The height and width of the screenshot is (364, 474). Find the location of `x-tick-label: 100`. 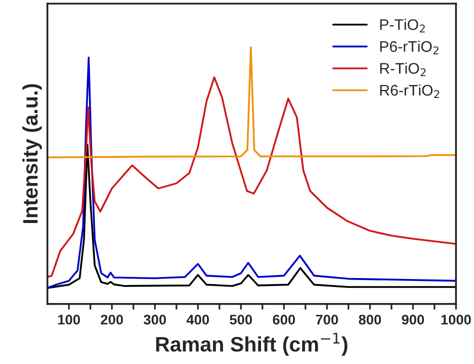

x-tick-label: 100 is located at coordinates (69, 319).